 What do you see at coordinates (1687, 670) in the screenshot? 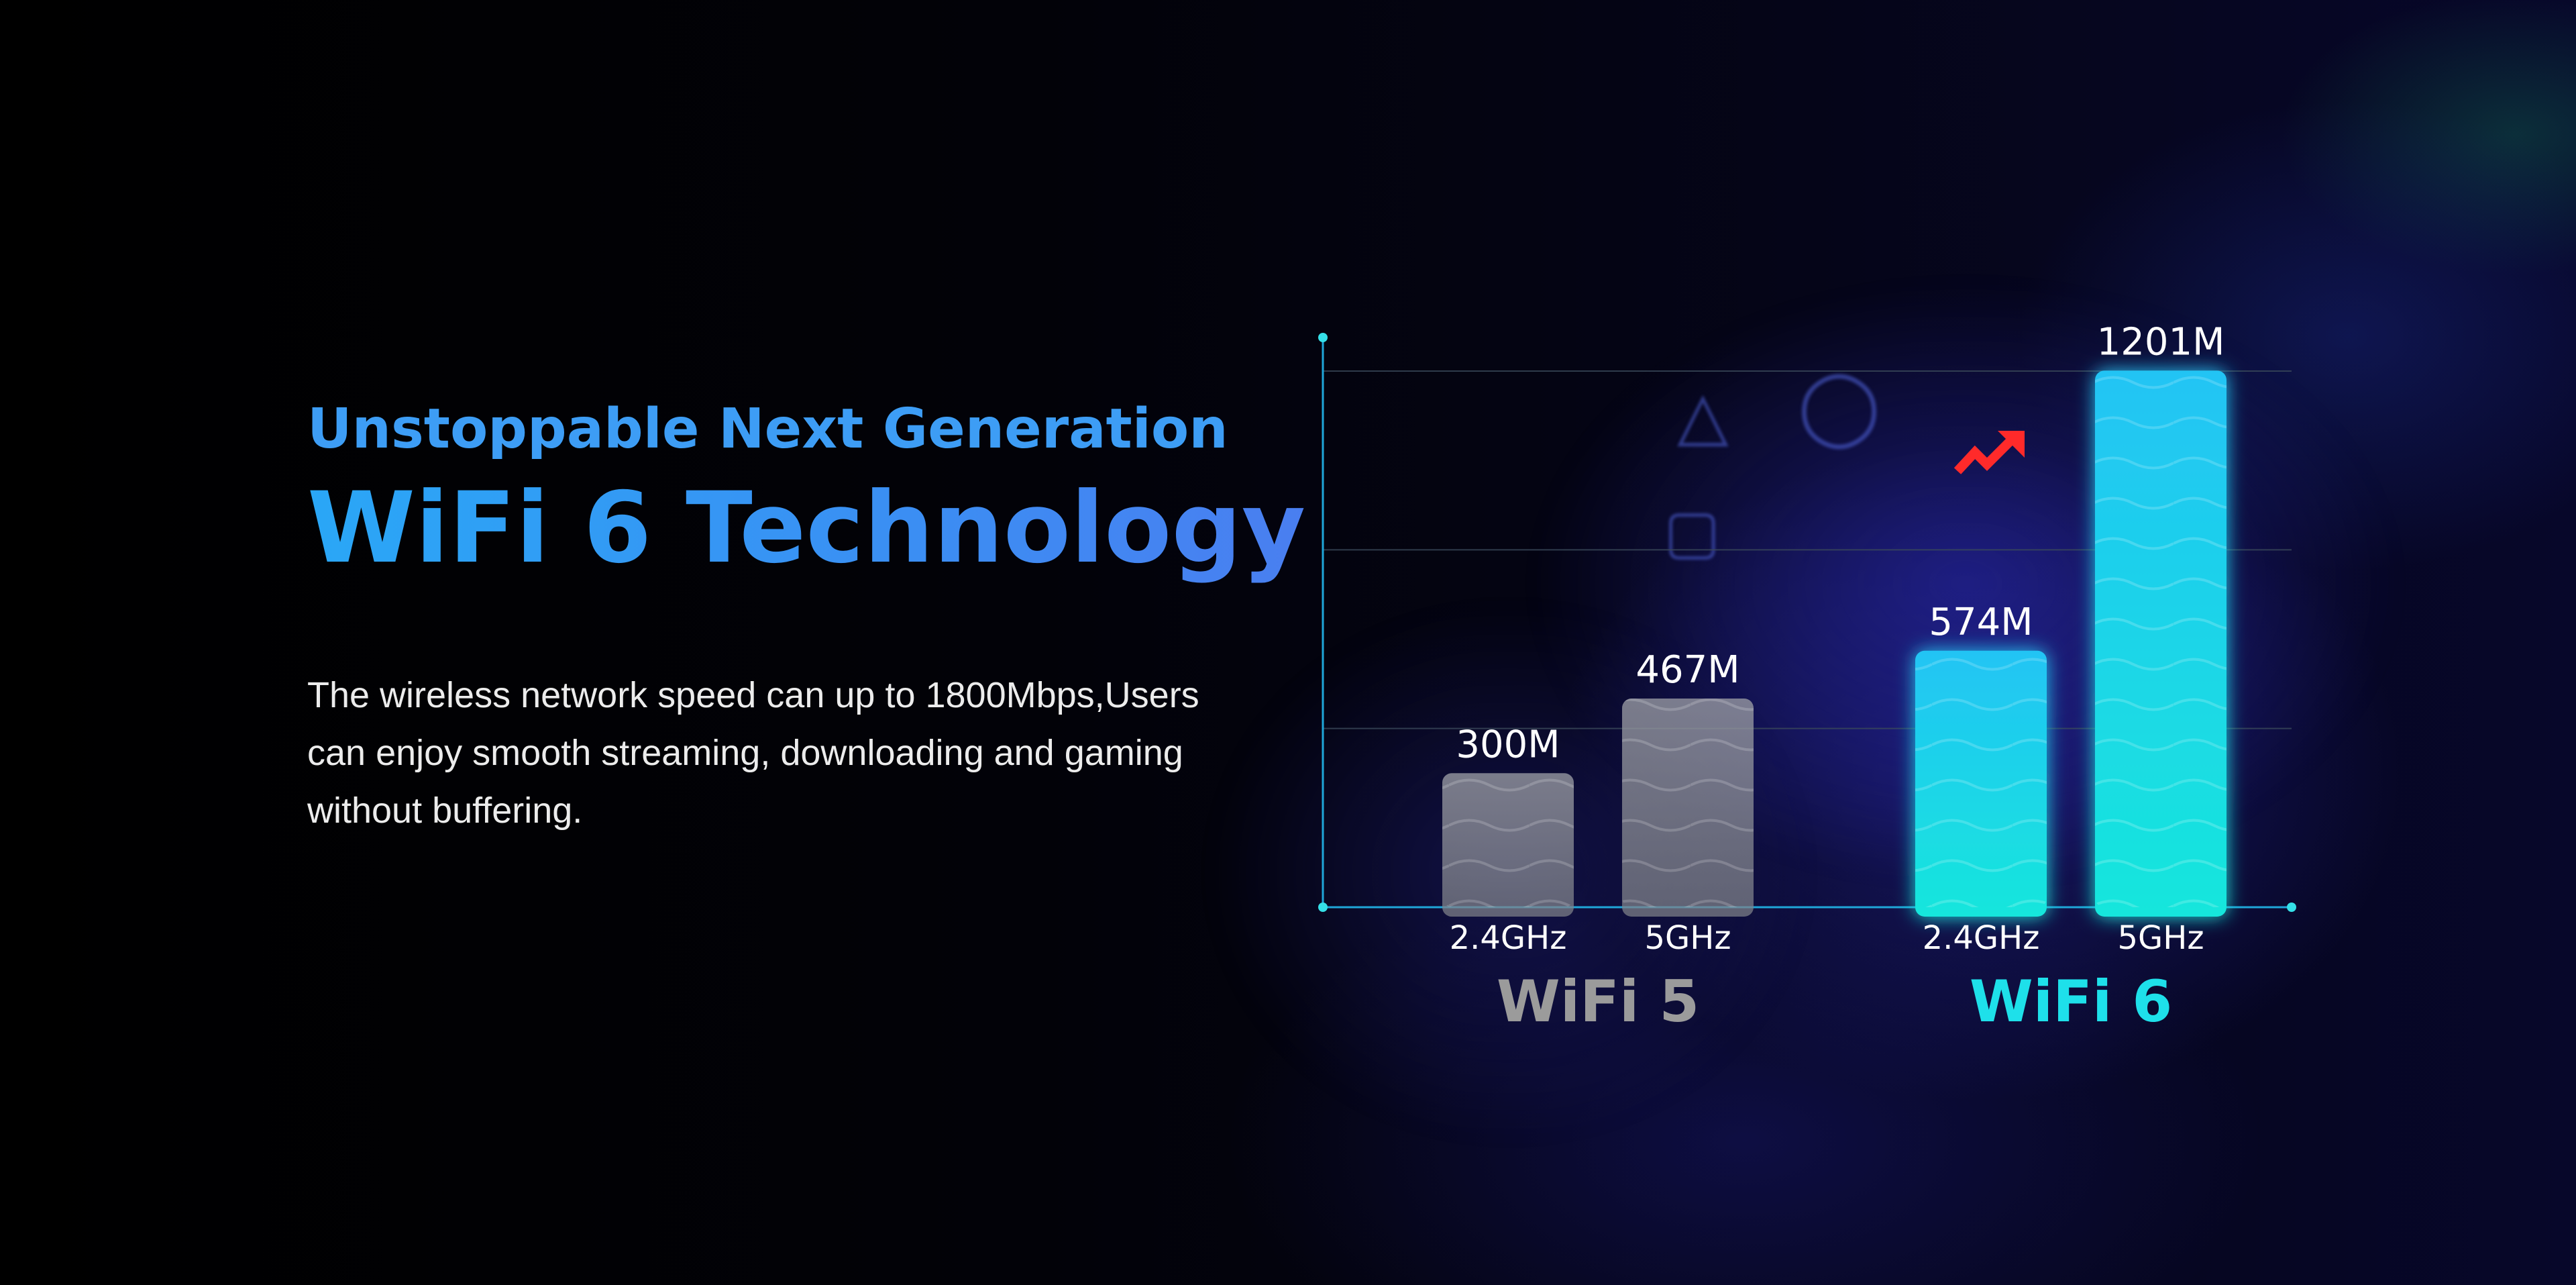
I see `bar-value-label: 467M` at bounding box center [1687, 670].